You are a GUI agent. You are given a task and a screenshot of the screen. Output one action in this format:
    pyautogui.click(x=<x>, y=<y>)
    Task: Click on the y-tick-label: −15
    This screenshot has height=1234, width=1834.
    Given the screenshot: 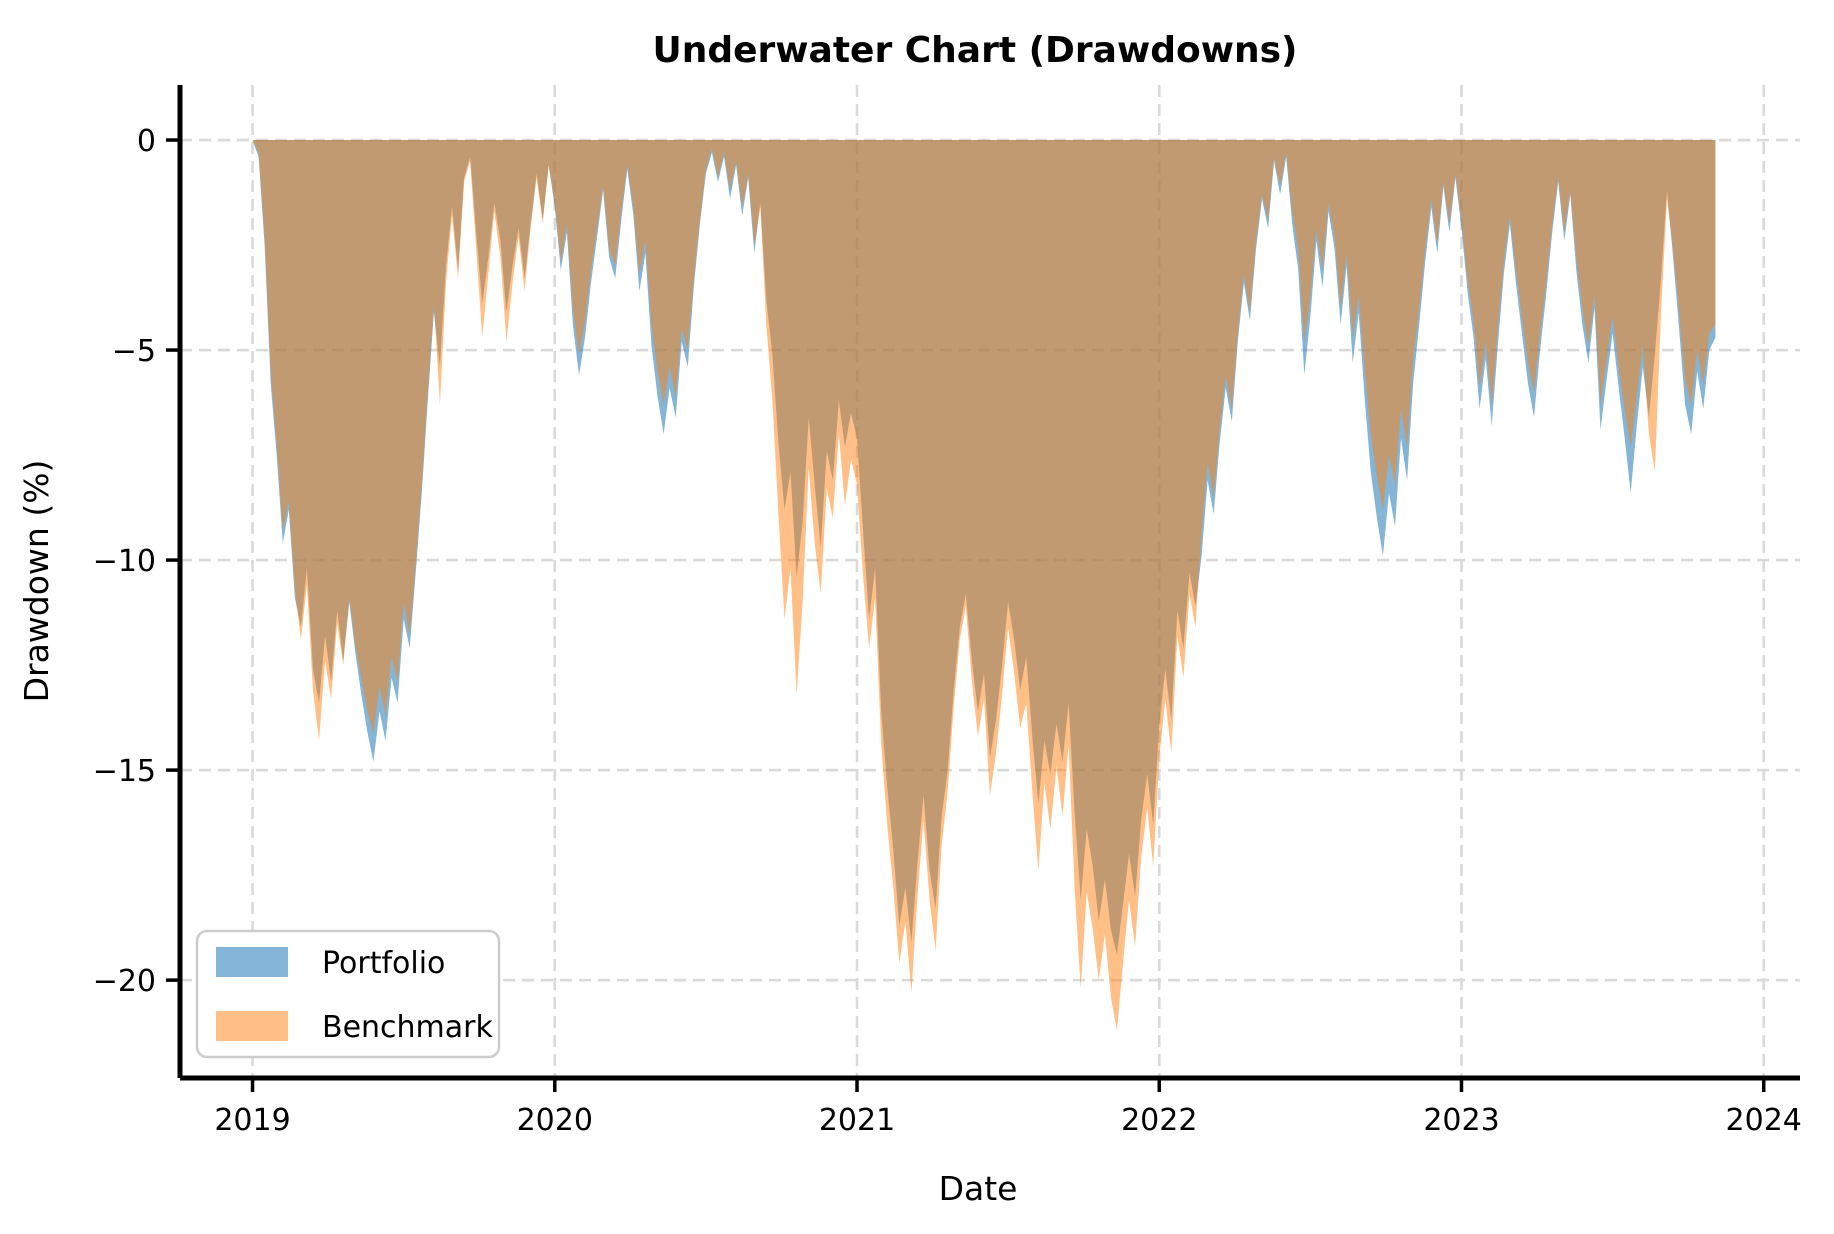 What is the action you would take?
    pyautogui.click(x=124, y=771)
    